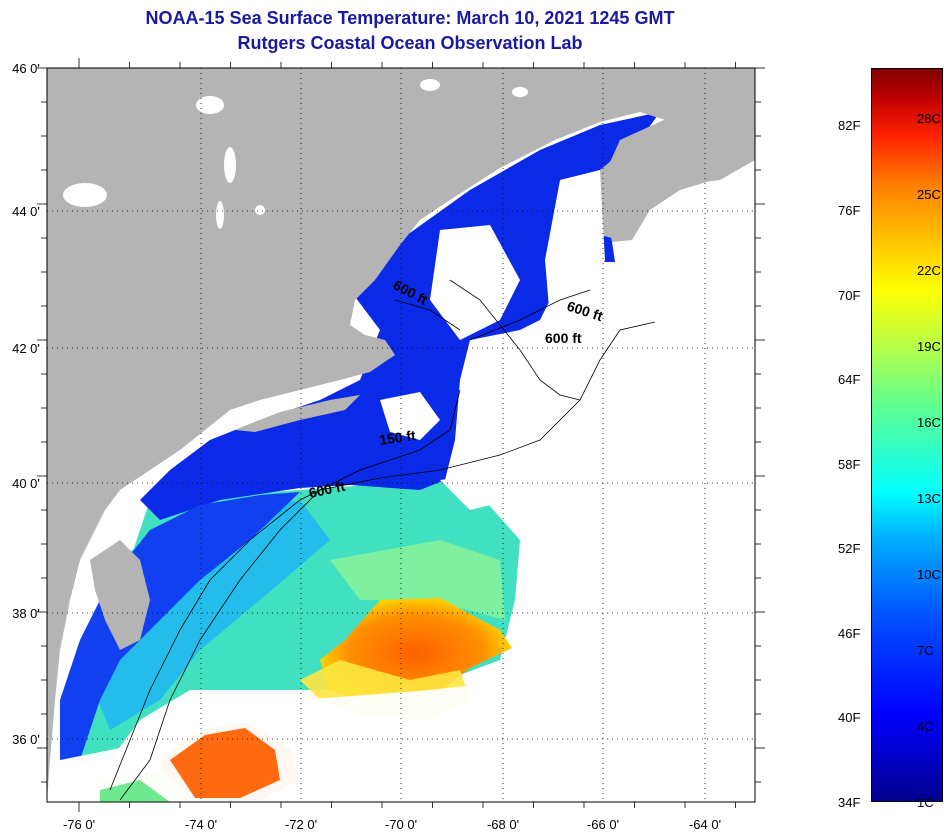 The image size is (944, 832). I want to click on delmarva, so click(120, 595).